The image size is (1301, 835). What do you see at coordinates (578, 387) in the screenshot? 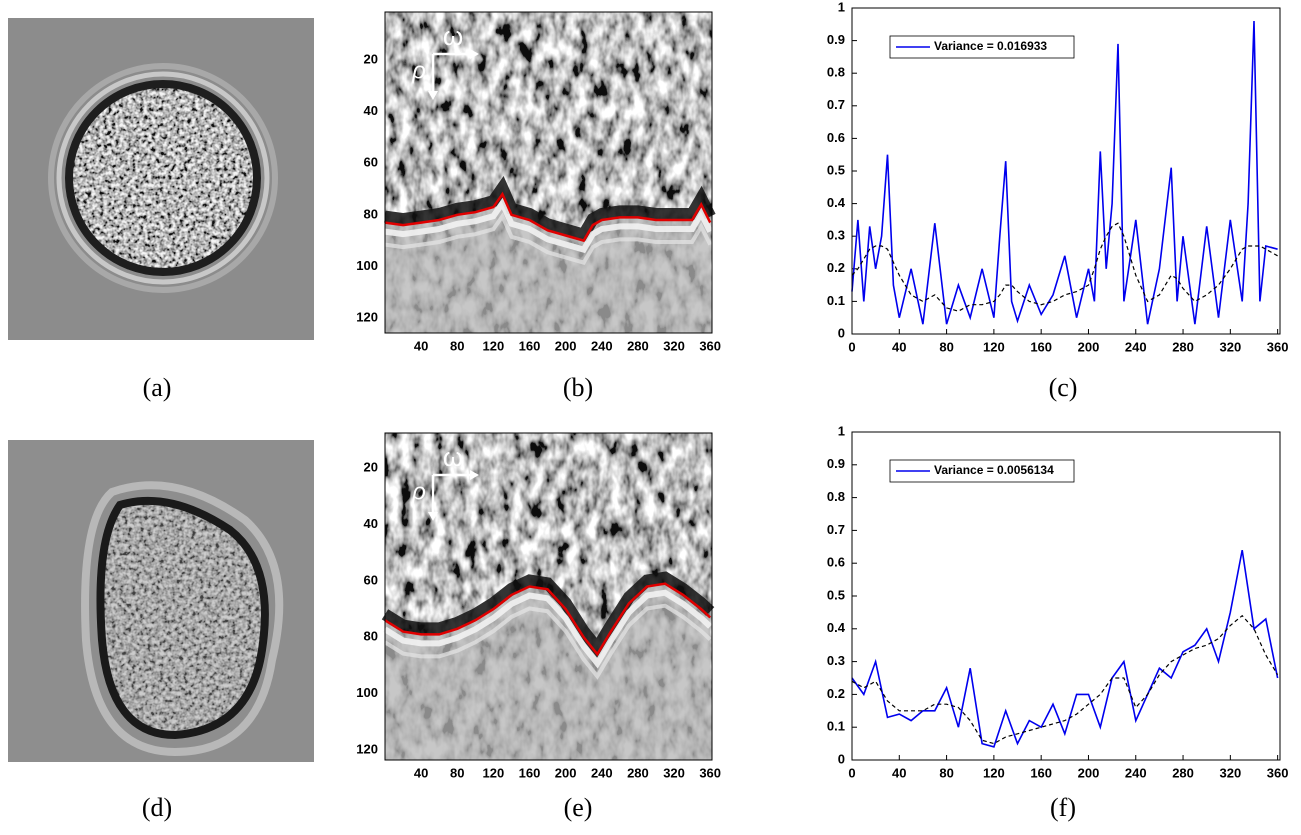
I see `caption: (b)` at bounding box center [578, 387].